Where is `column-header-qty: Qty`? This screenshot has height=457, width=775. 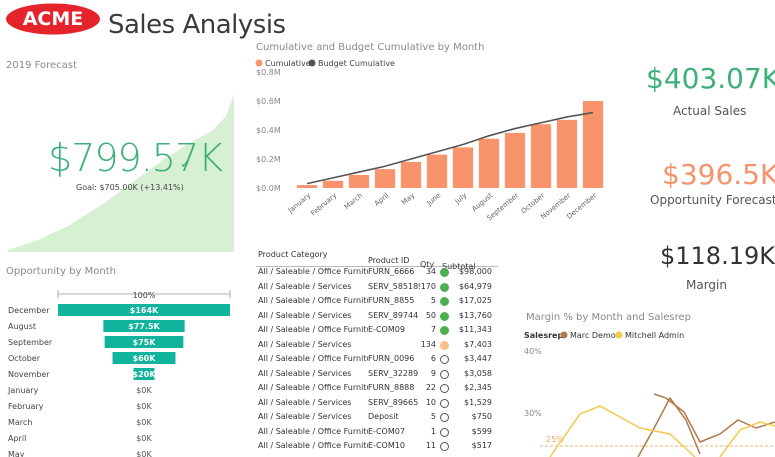 column-header-qty: Qty is located at coordinates (427, 264).